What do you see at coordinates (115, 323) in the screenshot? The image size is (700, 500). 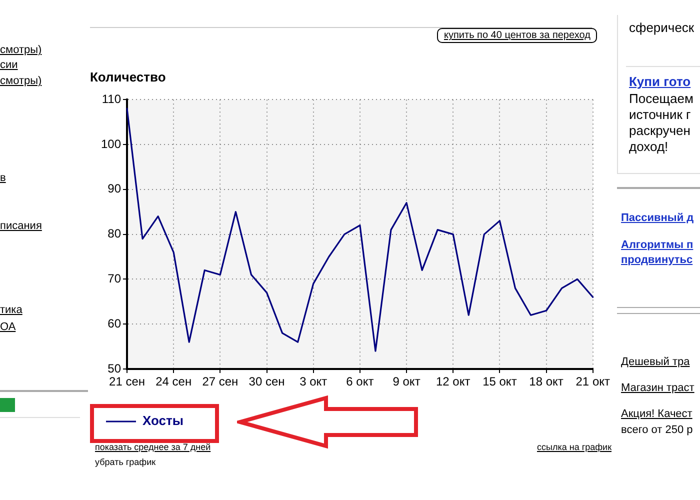 I see `y-tick-label: 60` at bounding box center [115, 323].